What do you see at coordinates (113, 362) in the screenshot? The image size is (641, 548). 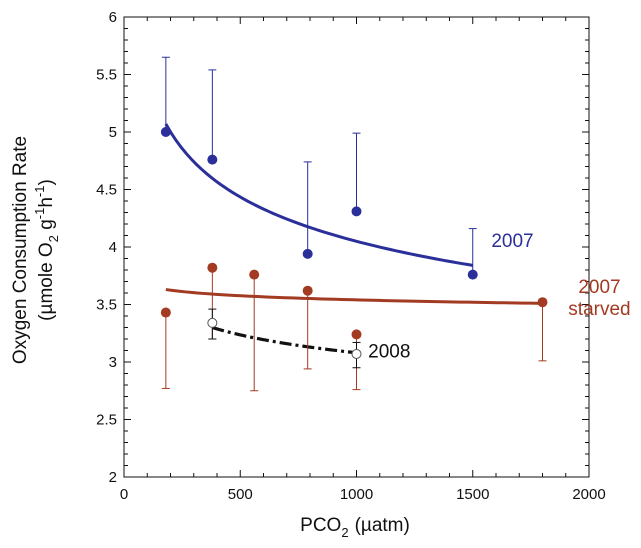 I see `y-tick-label: 3` at bounding box center [113, 362].